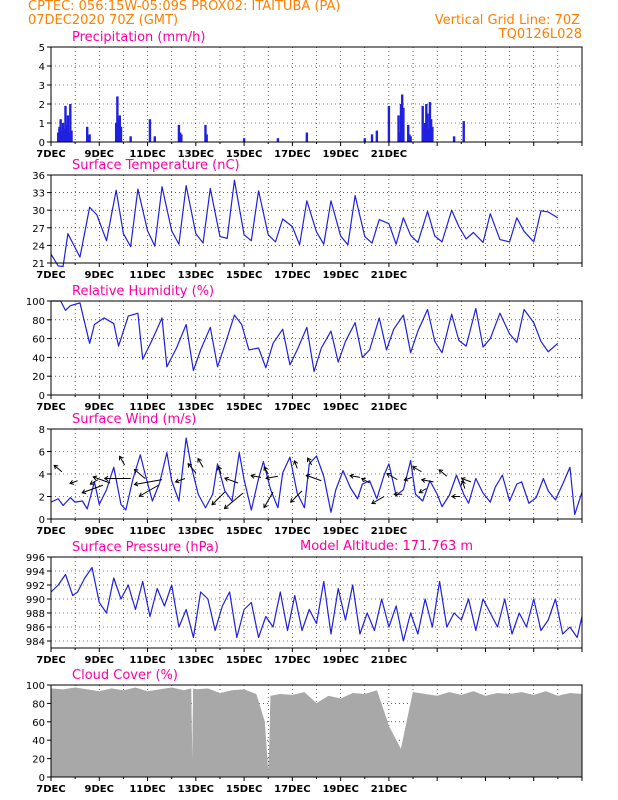 This screenshot has width=618, height=800. Describe the element at coordinates (38, 377) in the screenshot. I see `humidity-ytick-label: 20` at that location.